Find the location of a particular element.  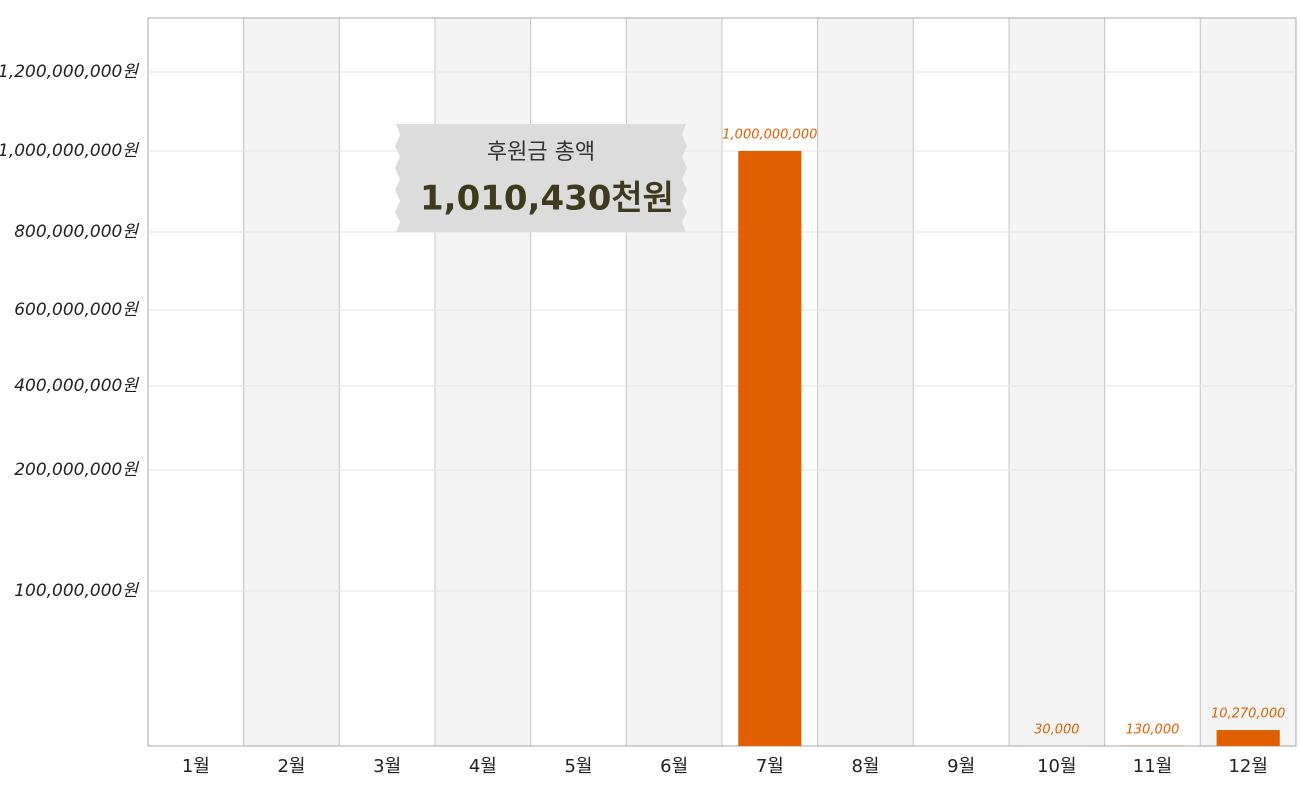

annotation-value: 1,010,430천원 is located at coordinates (547, 199).